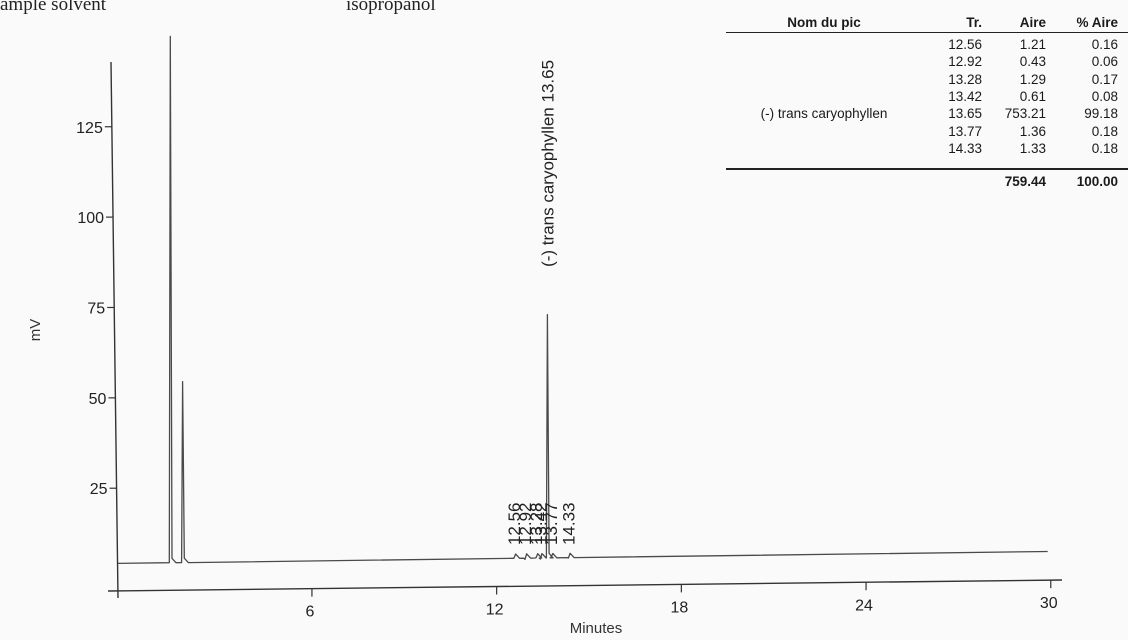  Describe the element at coordinates (89, 128) in the screenshot. I see `y-tick-label: 125` at that location.